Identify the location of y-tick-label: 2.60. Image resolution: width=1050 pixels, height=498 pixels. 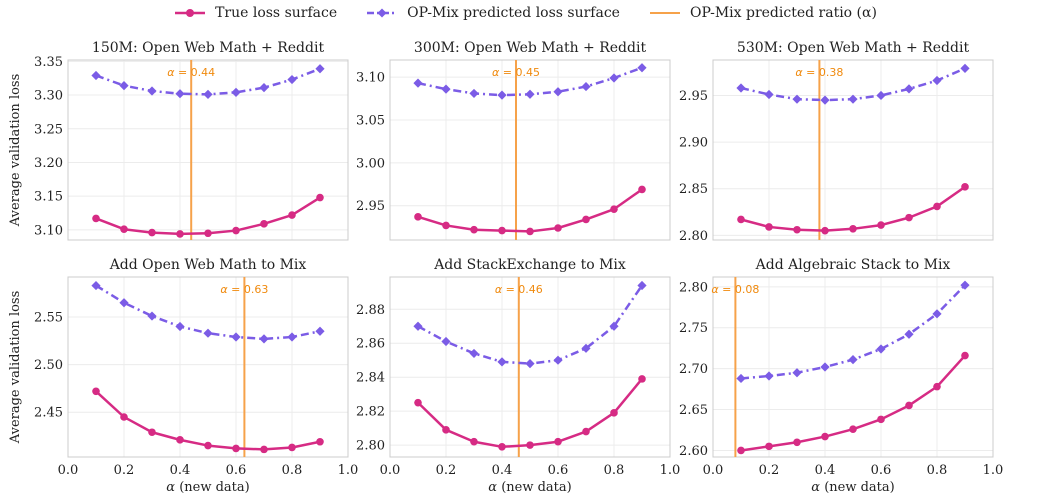
(693, 451).